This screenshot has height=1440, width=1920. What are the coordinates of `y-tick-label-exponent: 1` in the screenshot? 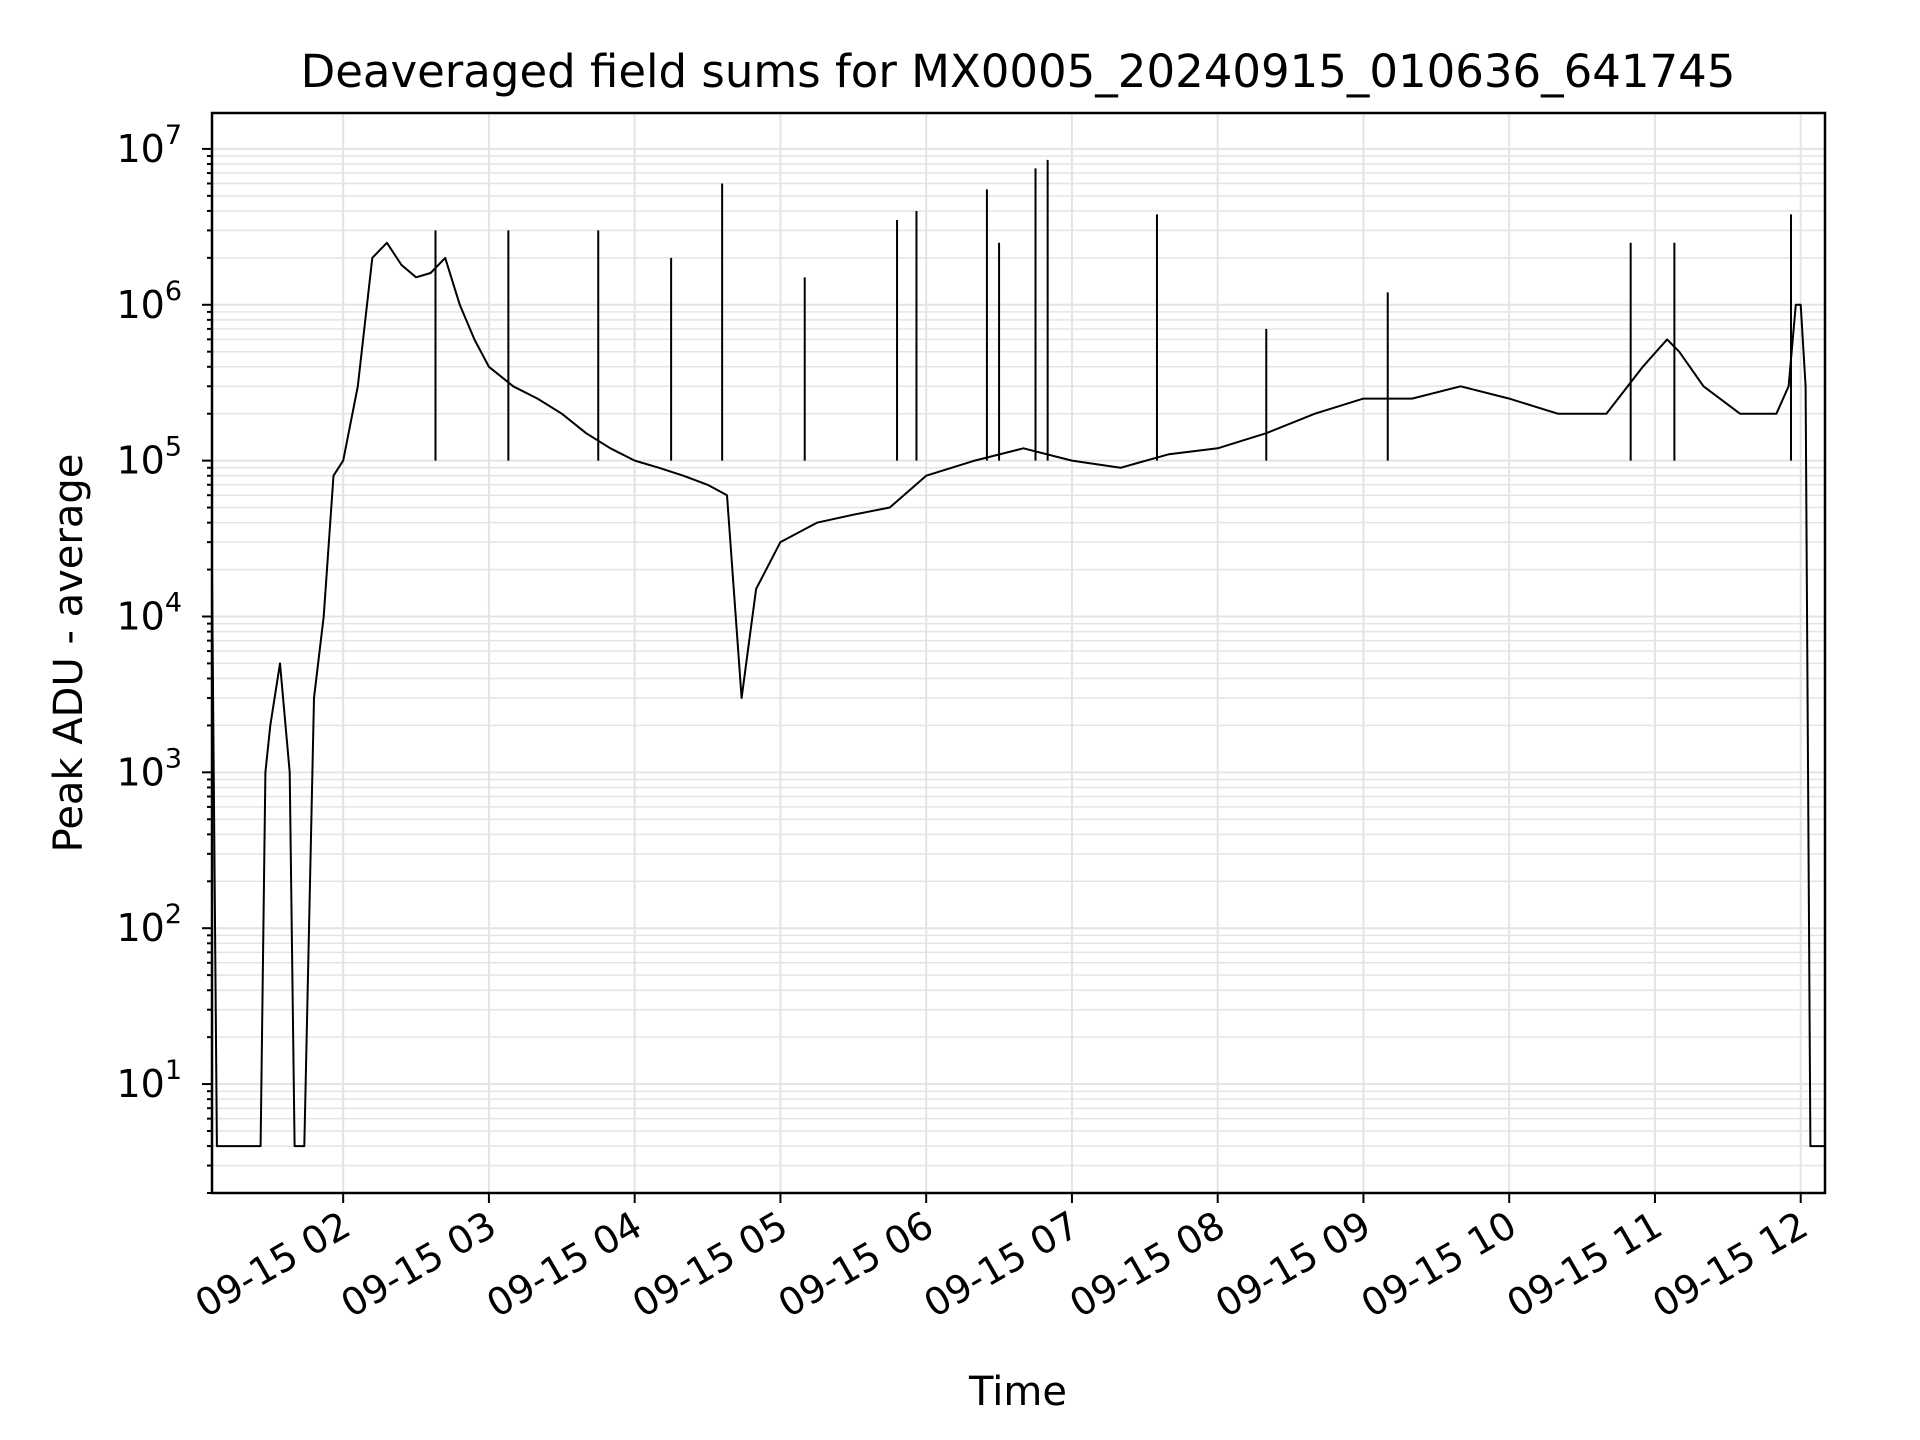 It's located at (173, 1070).